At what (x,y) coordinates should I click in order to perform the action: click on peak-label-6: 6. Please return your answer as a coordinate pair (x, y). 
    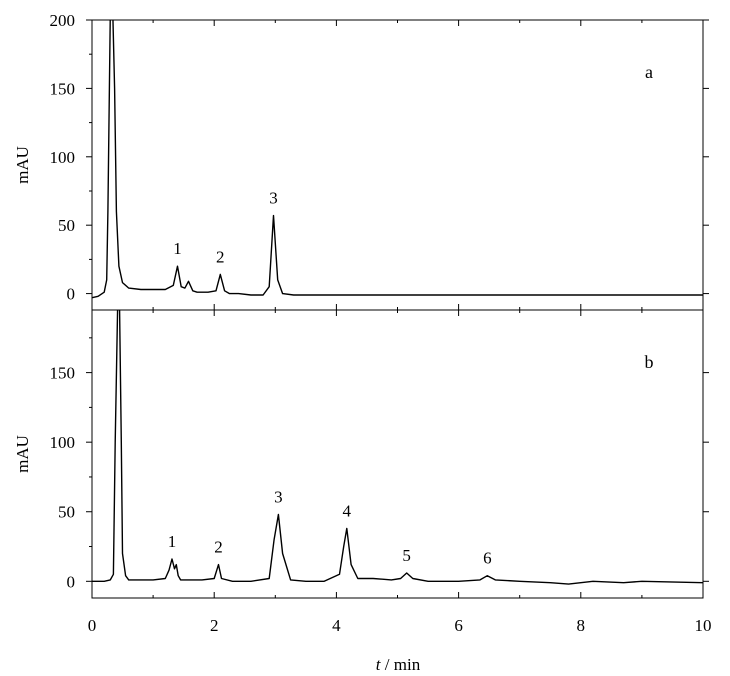
    Looking at the image, I should click on (487, 558).